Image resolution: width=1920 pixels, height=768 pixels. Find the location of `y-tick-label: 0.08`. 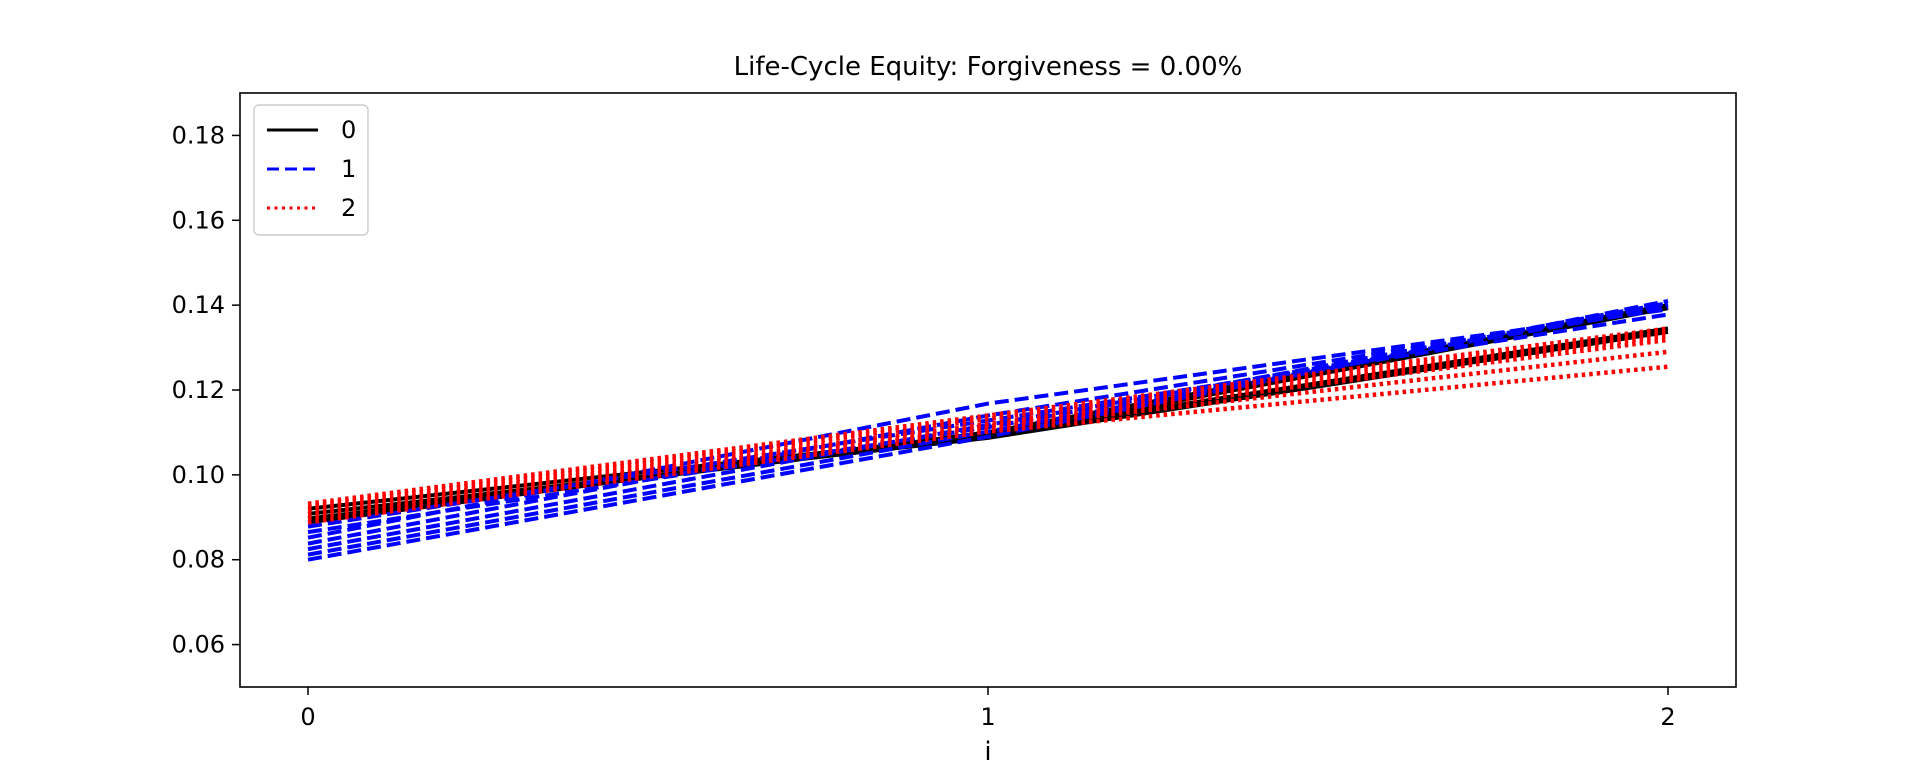

y-tick-label: 0.08 is located at coordinates (198, 560).